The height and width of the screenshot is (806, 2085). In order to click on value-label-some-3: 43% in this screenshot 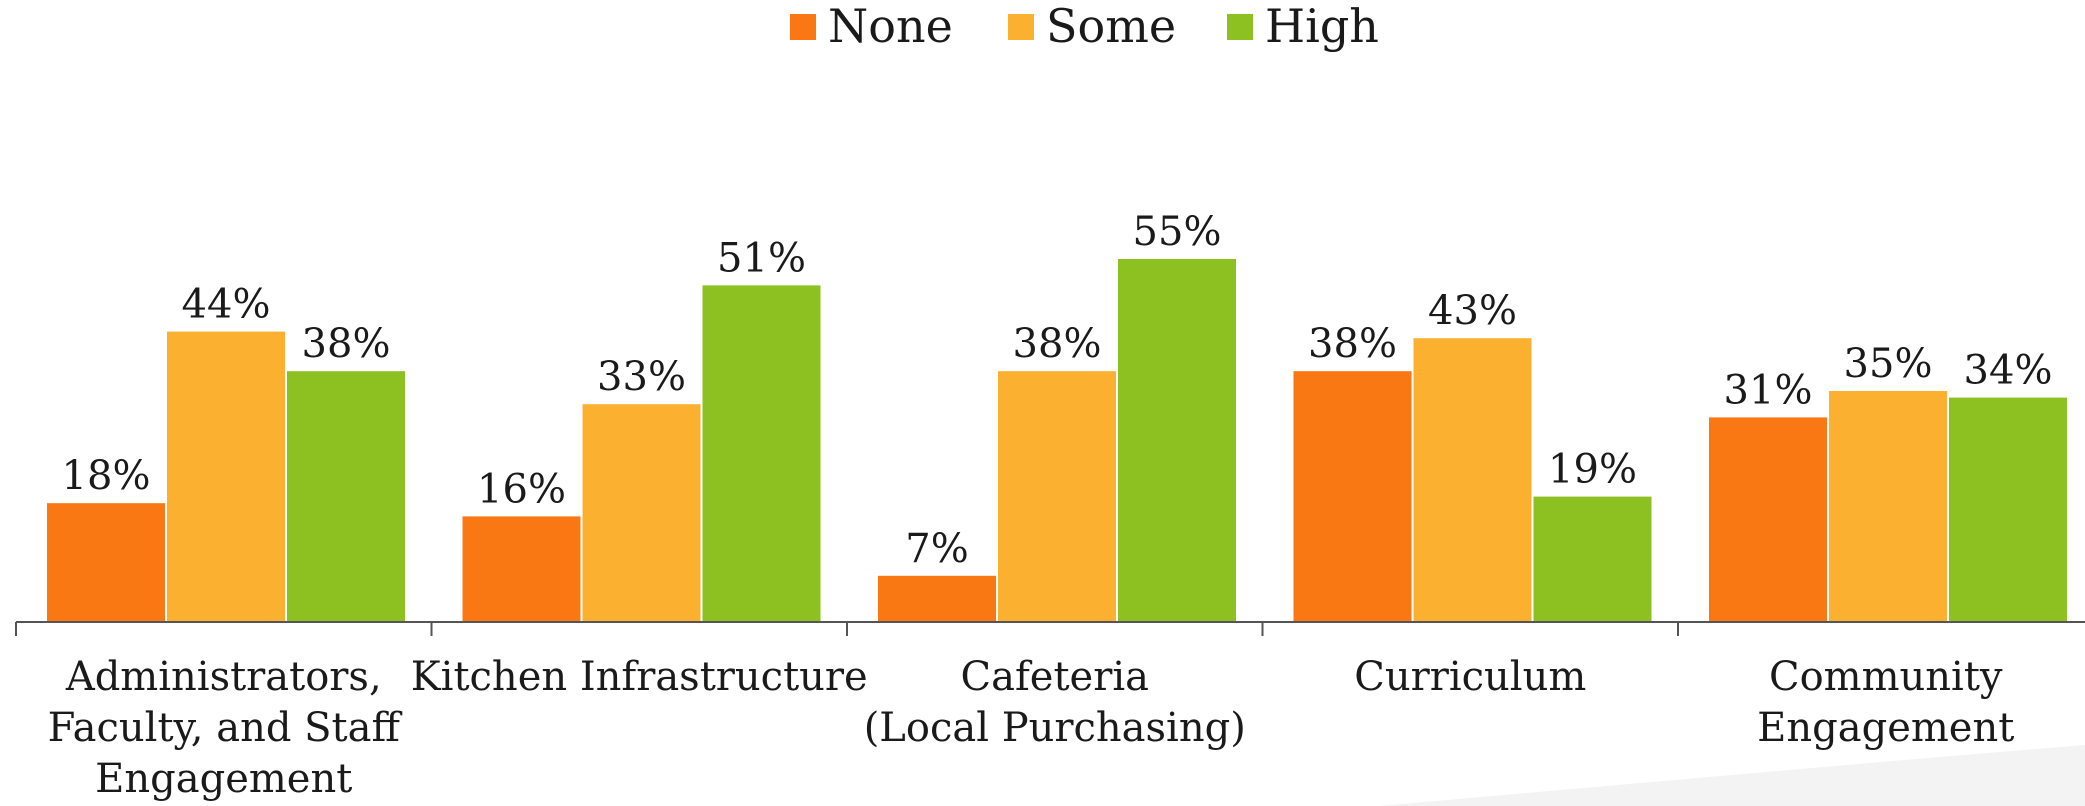, I will do `click(1472, 311)`.